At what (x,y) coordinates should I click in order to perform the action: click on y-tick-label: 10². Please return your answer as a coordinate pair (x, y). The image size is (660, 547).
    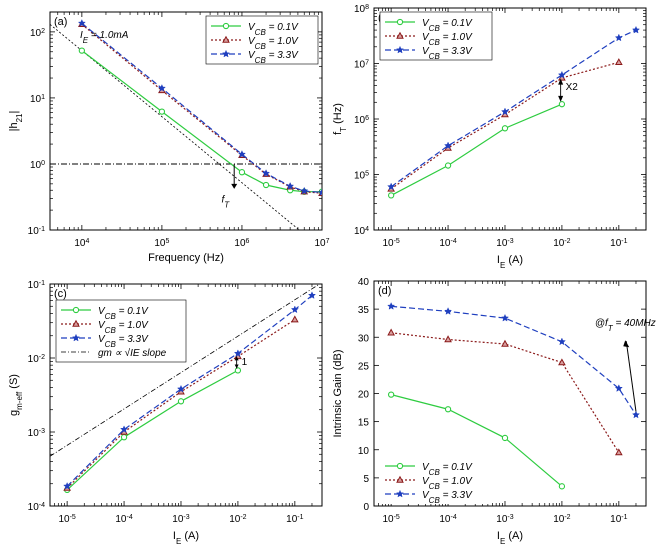
    Looking at the image, I should click on (37, 33).